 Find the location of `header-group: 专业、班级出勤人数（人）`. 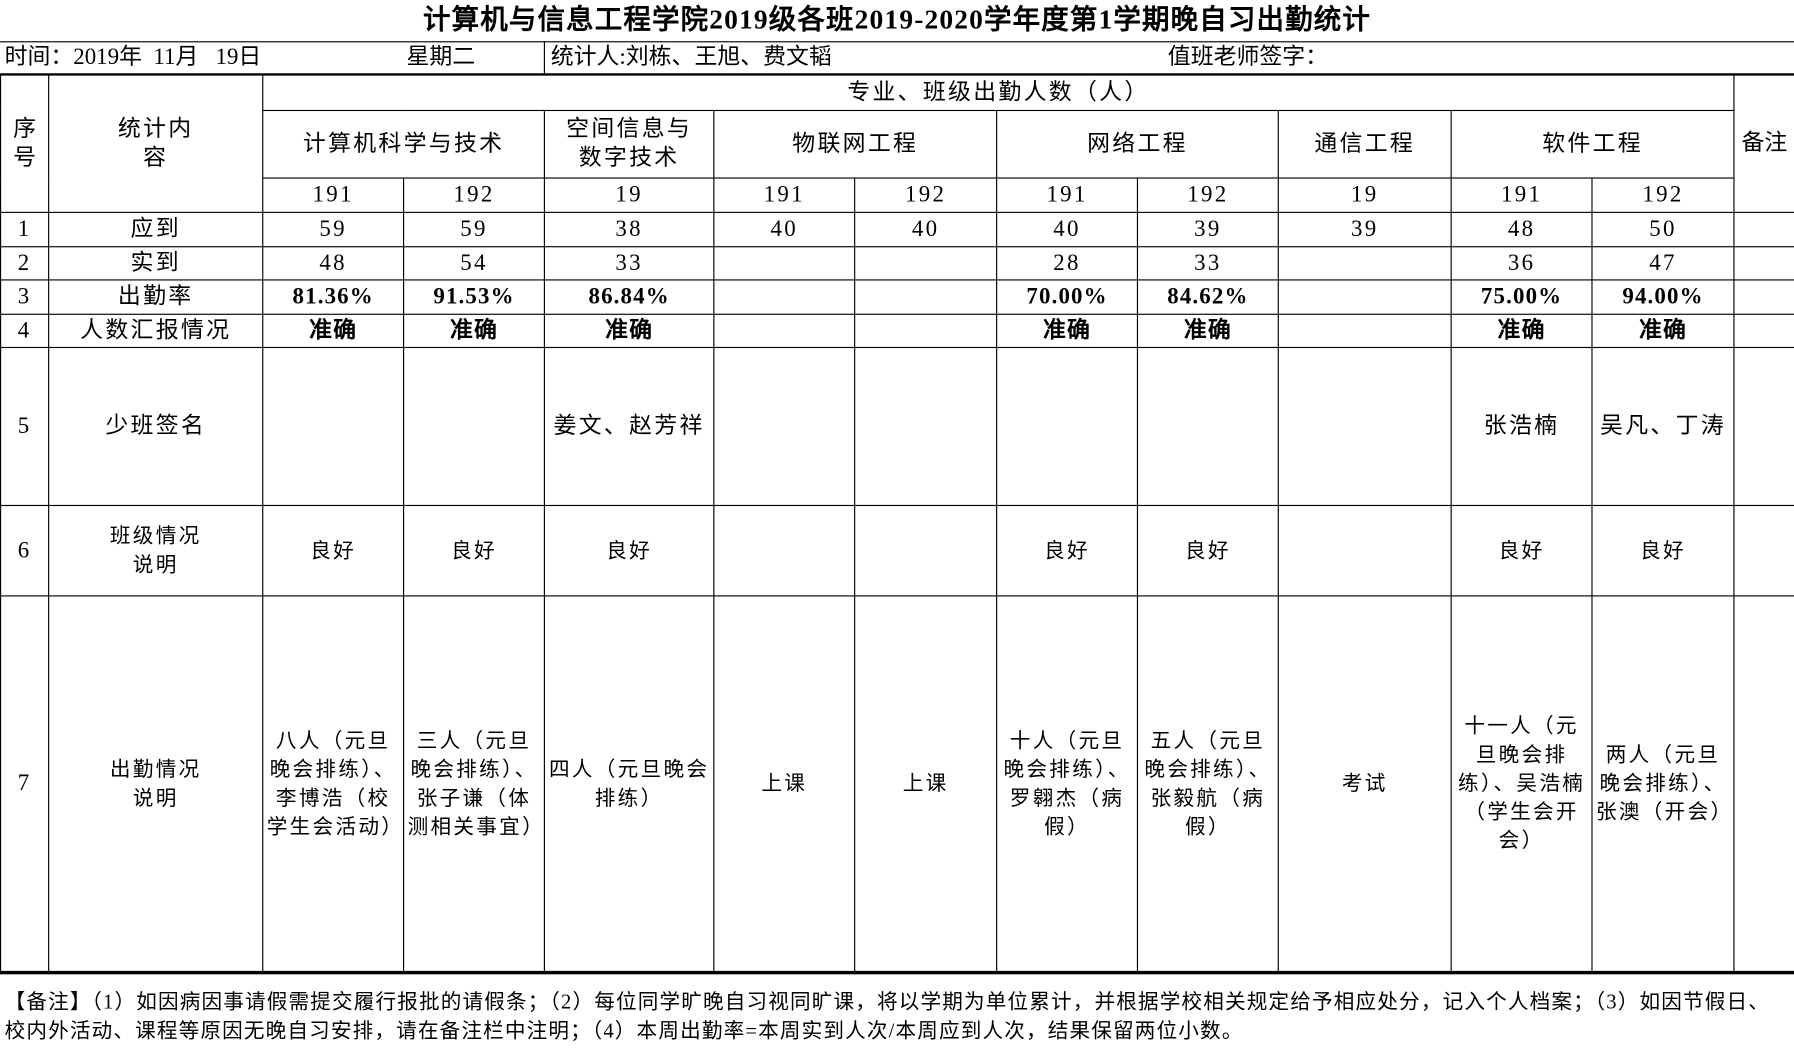

header-group: 专业、班级出勤人数（人） is located at coordinates (998, 93).